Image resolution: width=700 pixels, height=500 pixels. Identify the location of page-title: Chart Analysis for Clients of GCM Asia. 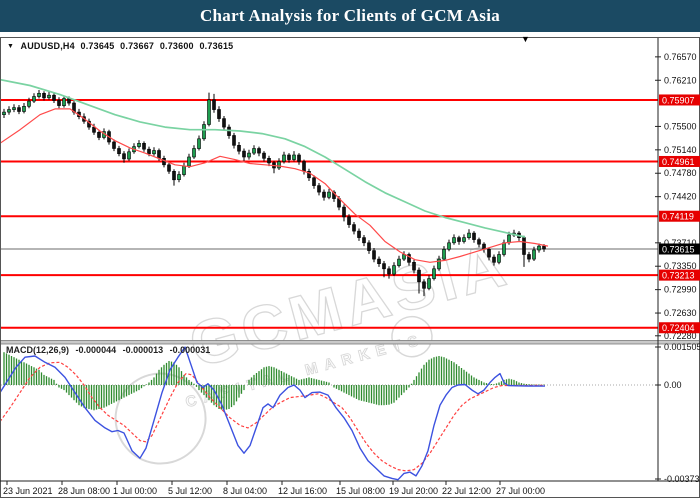
(350, 15).